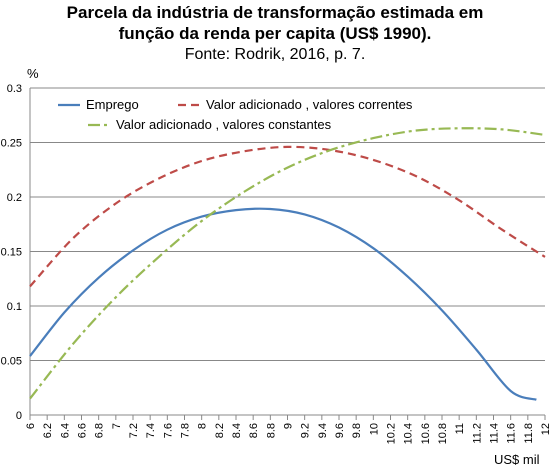 The height and width of the screenshot is (470, 550). What do you see at coordinates (254, 430) in the screenshot?
I see `x-tick-label: 8.6` at bounding box center [254, 430].